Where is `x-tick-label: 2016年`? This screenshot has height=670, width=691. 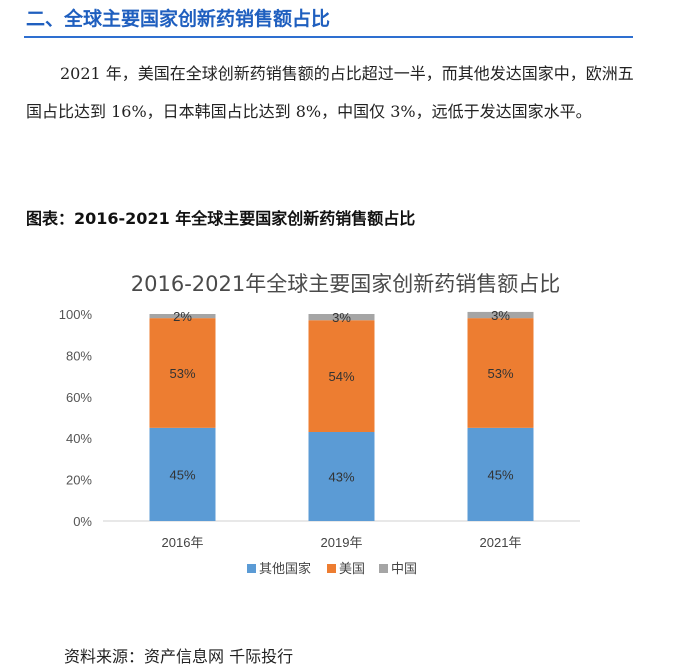 x-tick-label: 2016年 is located at coordinates (183, 542).